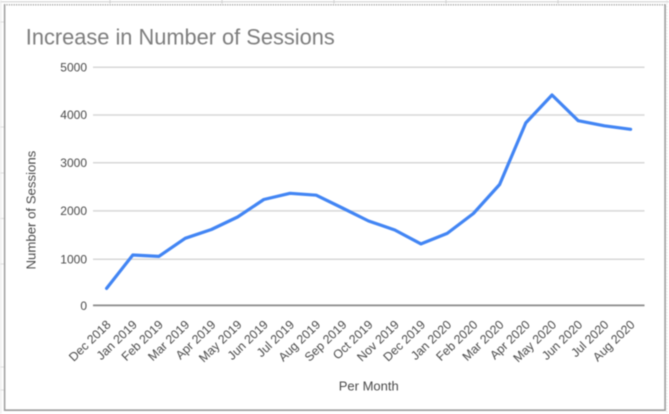 Image resolution: width=669 pixels, height=414 pixels. Describe the element at coordinates (73, 67) in the screenshot. I see `svg-text: 5000` at that location.